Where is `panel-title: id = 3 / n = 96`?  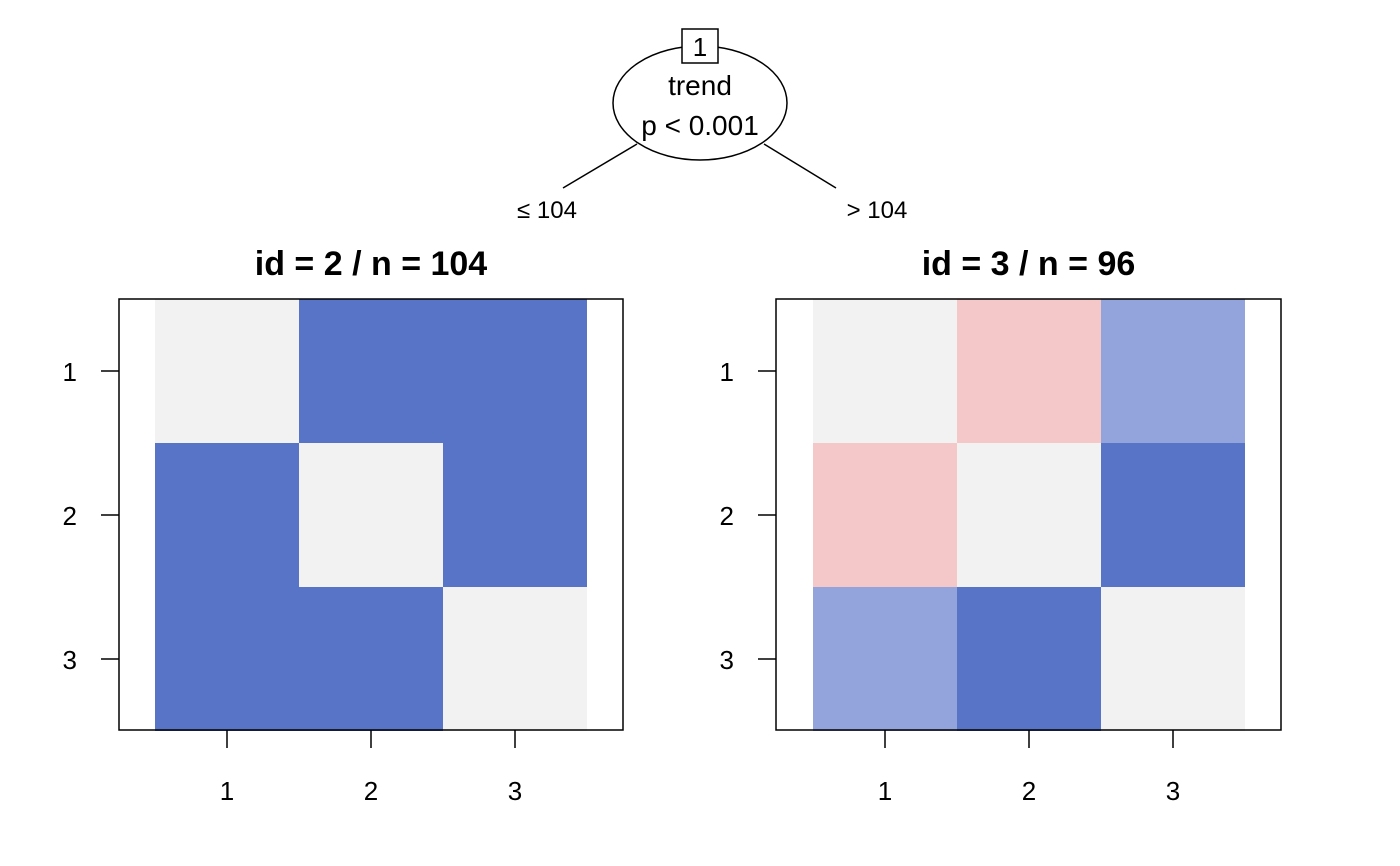
panel-title: id = 3 / n = 96 is located at coordinates (1029, 264).